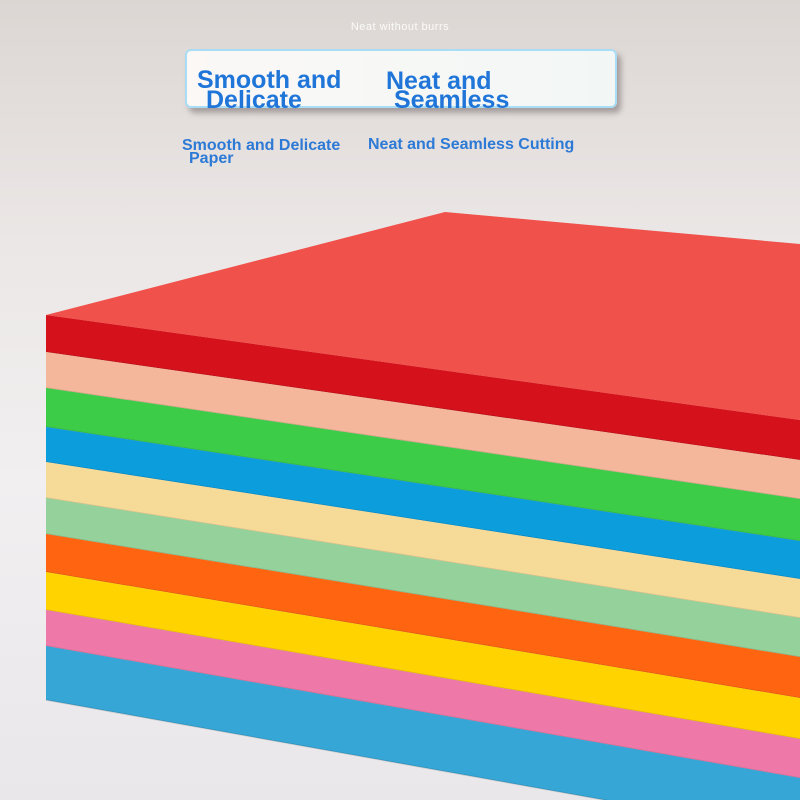 The width and height of the screenshot is (800, 800). I want to click on banner-right-line2: Seamless, so click(452, 100).